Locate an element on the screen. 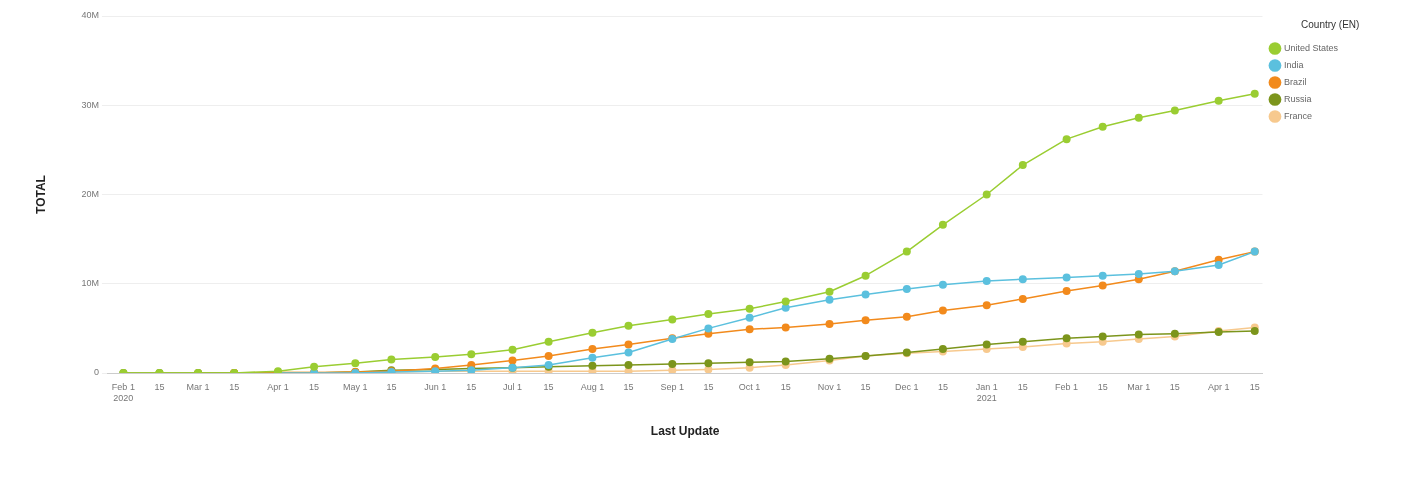  y-tick-label: 40M is located at coordinates (90, 15).